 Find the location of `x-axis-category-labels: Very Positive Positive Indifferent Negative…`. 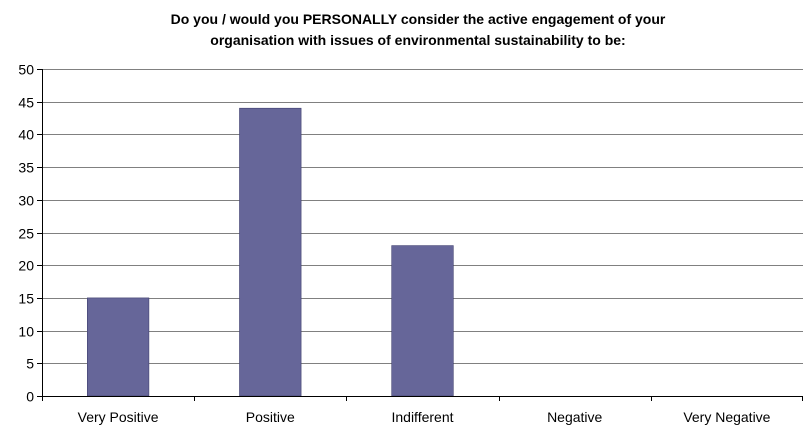

x-axis-category-labels: Very Positive Positive Indifferent Negative… is located at coordinates (424, 417).